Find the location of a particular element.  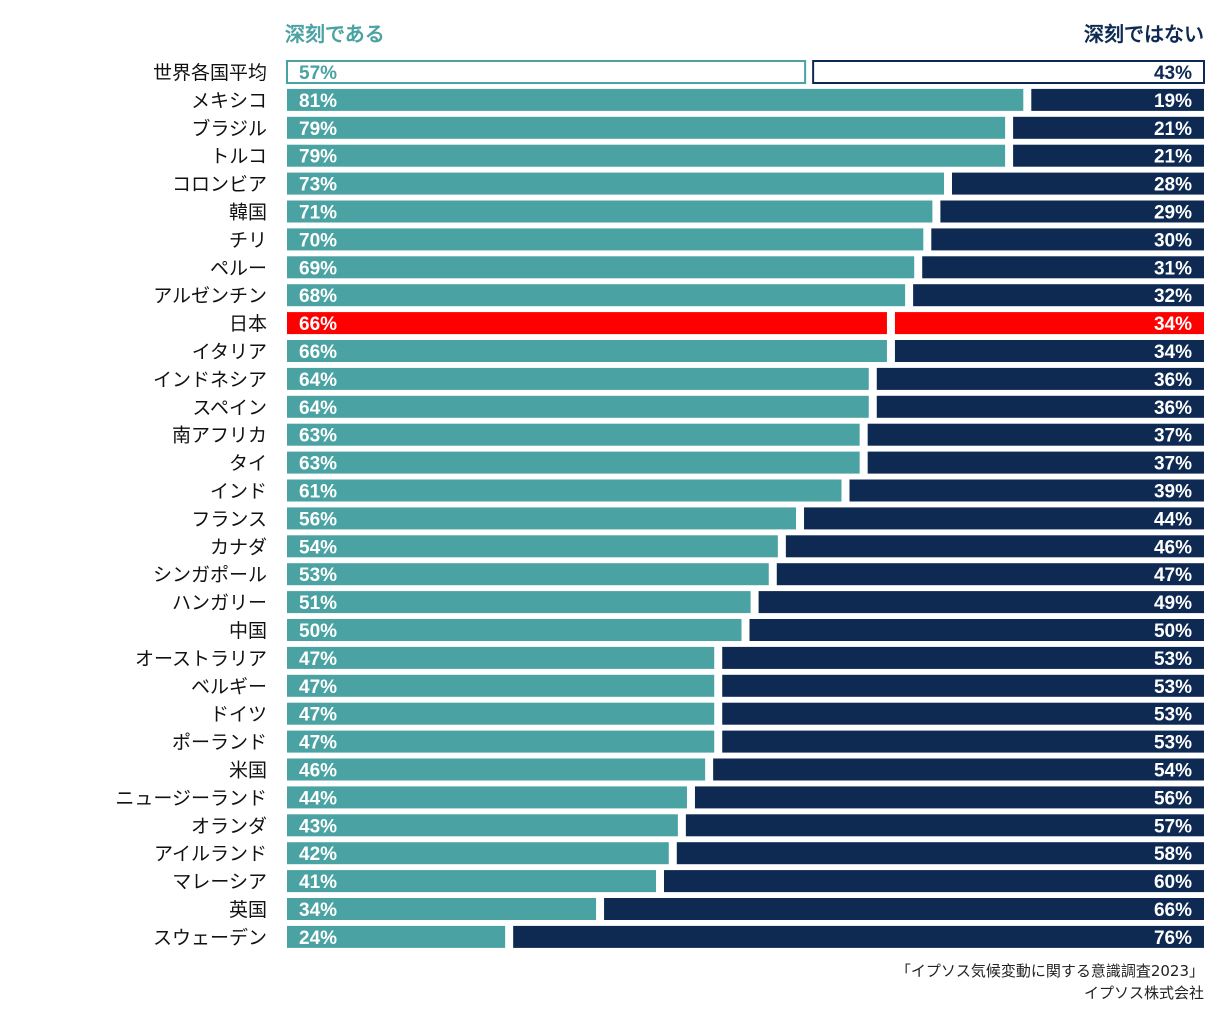

category-label: オランダ is located at coordinates (229, 826).